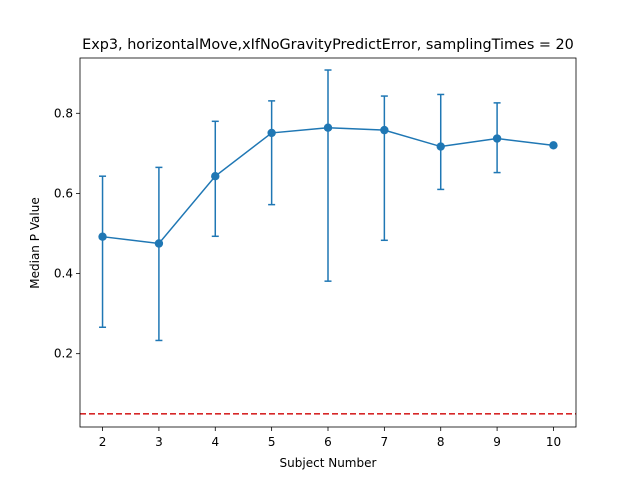  I want to click on y-tick-label: 0.2, so click(63, 354).